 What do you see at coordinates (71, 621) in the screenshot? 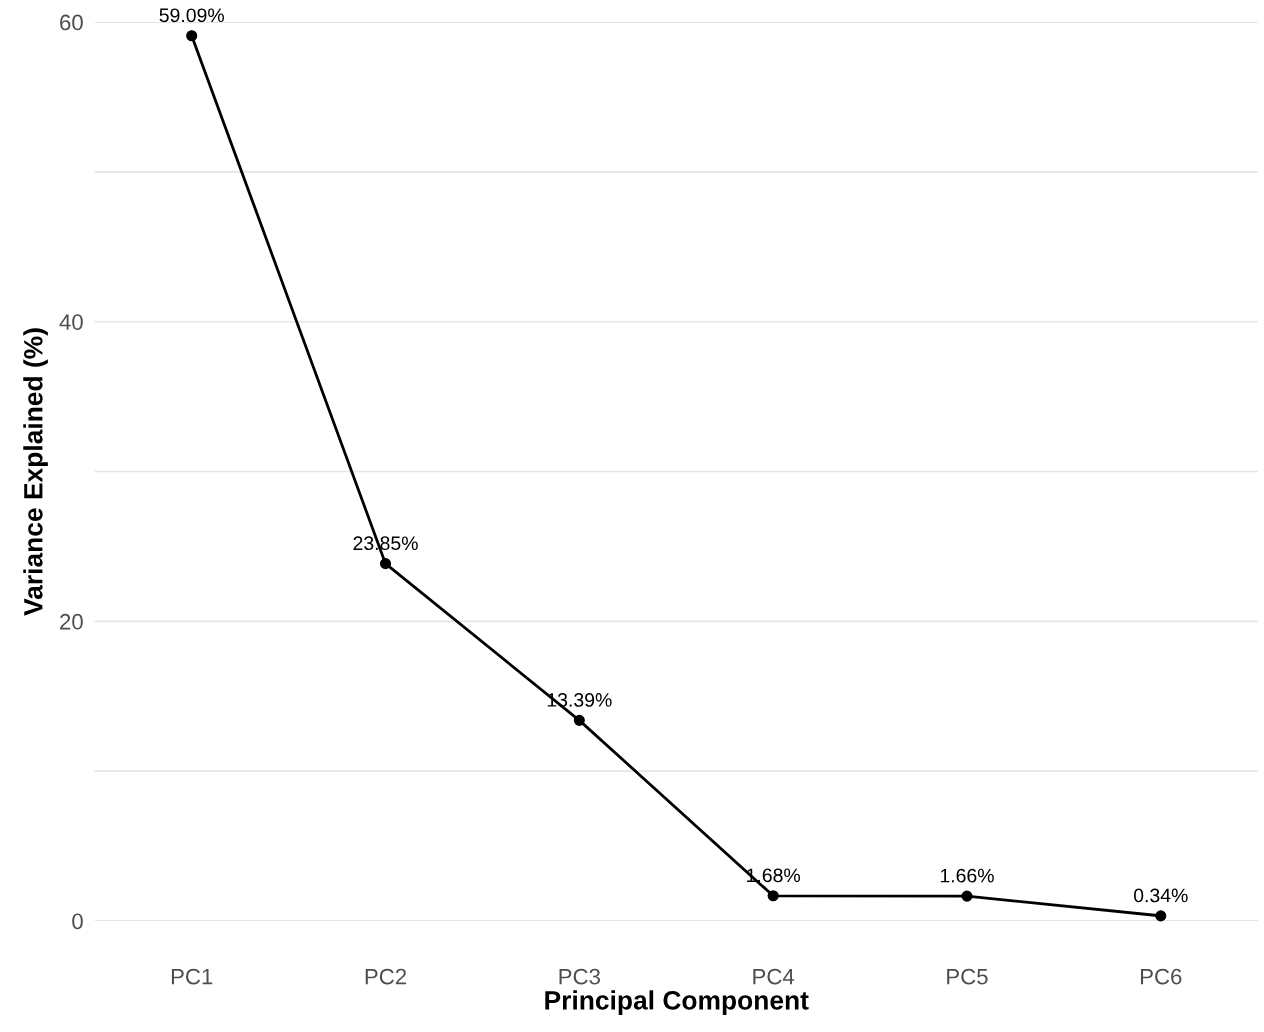
I see `y-tick-label: 20` at bounding box center [71, 621].